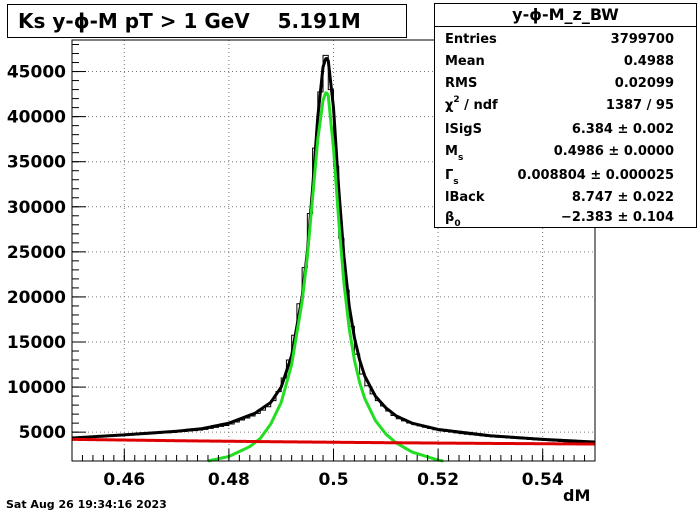  What do you see at coordinates (36, 73) in the screenshot?
I see `y-tick-label: 45000` at bounding box center [36, 73].